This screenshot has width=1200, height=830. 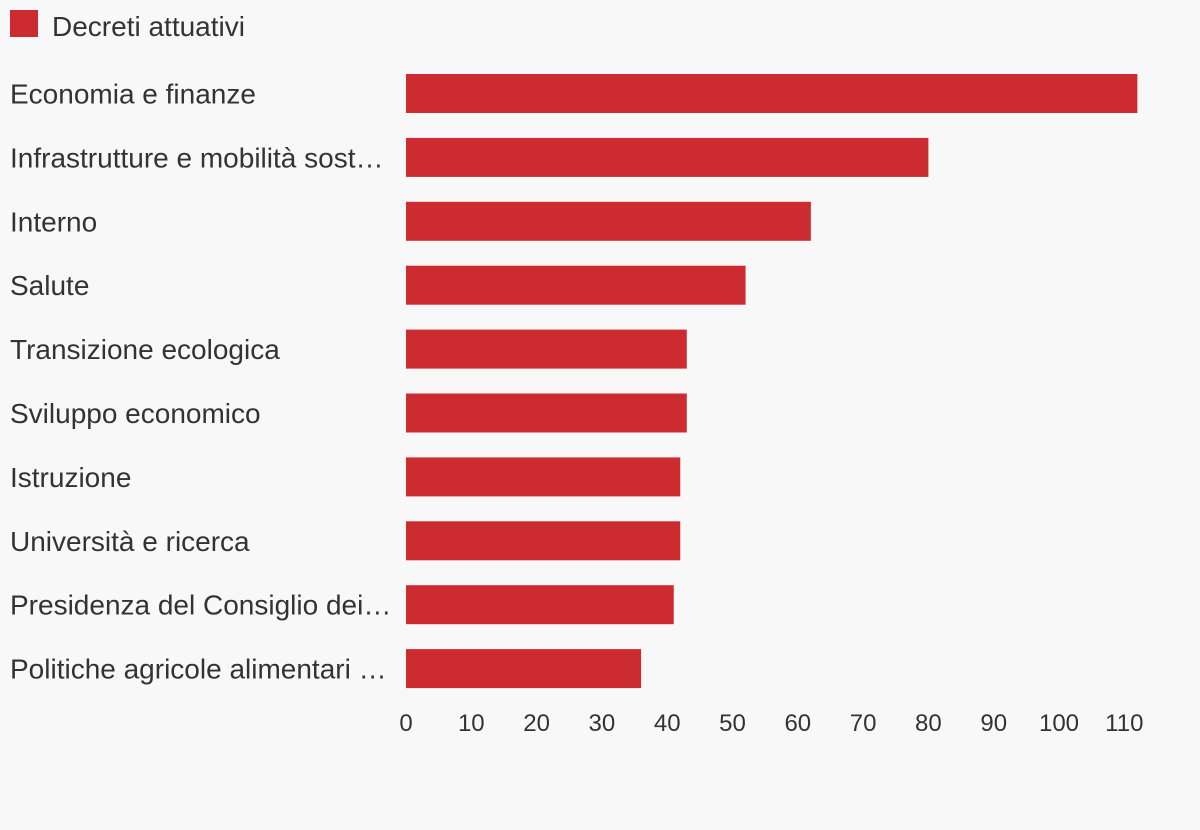 What do you see at coordinates (602, 723) in the screenshot?
I see `x-tick-label: 30` at bounding box center [602, 723].